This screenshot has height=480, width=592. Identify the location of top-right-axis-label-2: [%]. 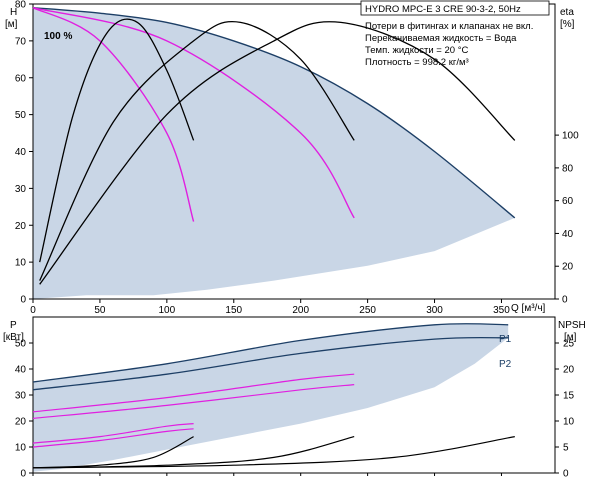
(567, 24).